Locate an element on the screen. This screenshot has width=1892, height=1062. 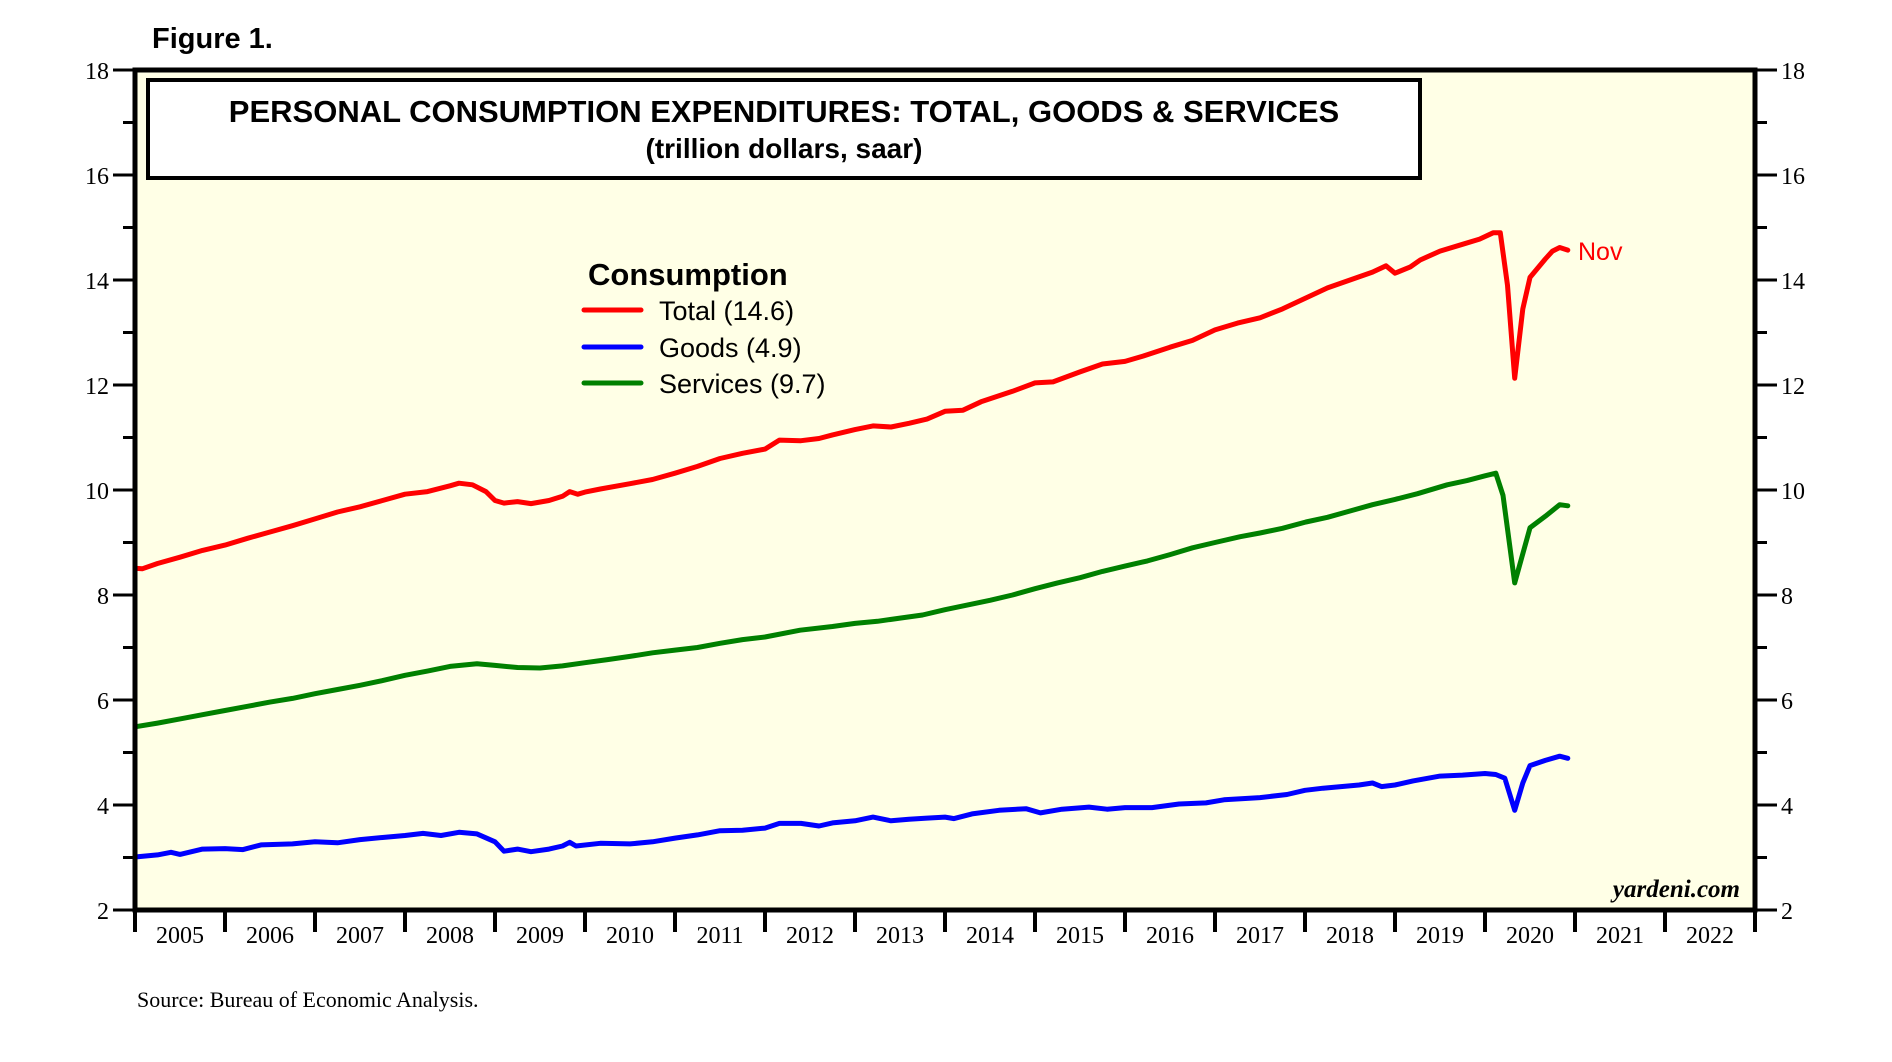
source-note: Source: Bureau of Economic Analysis. is located at coordinates (308, 999).